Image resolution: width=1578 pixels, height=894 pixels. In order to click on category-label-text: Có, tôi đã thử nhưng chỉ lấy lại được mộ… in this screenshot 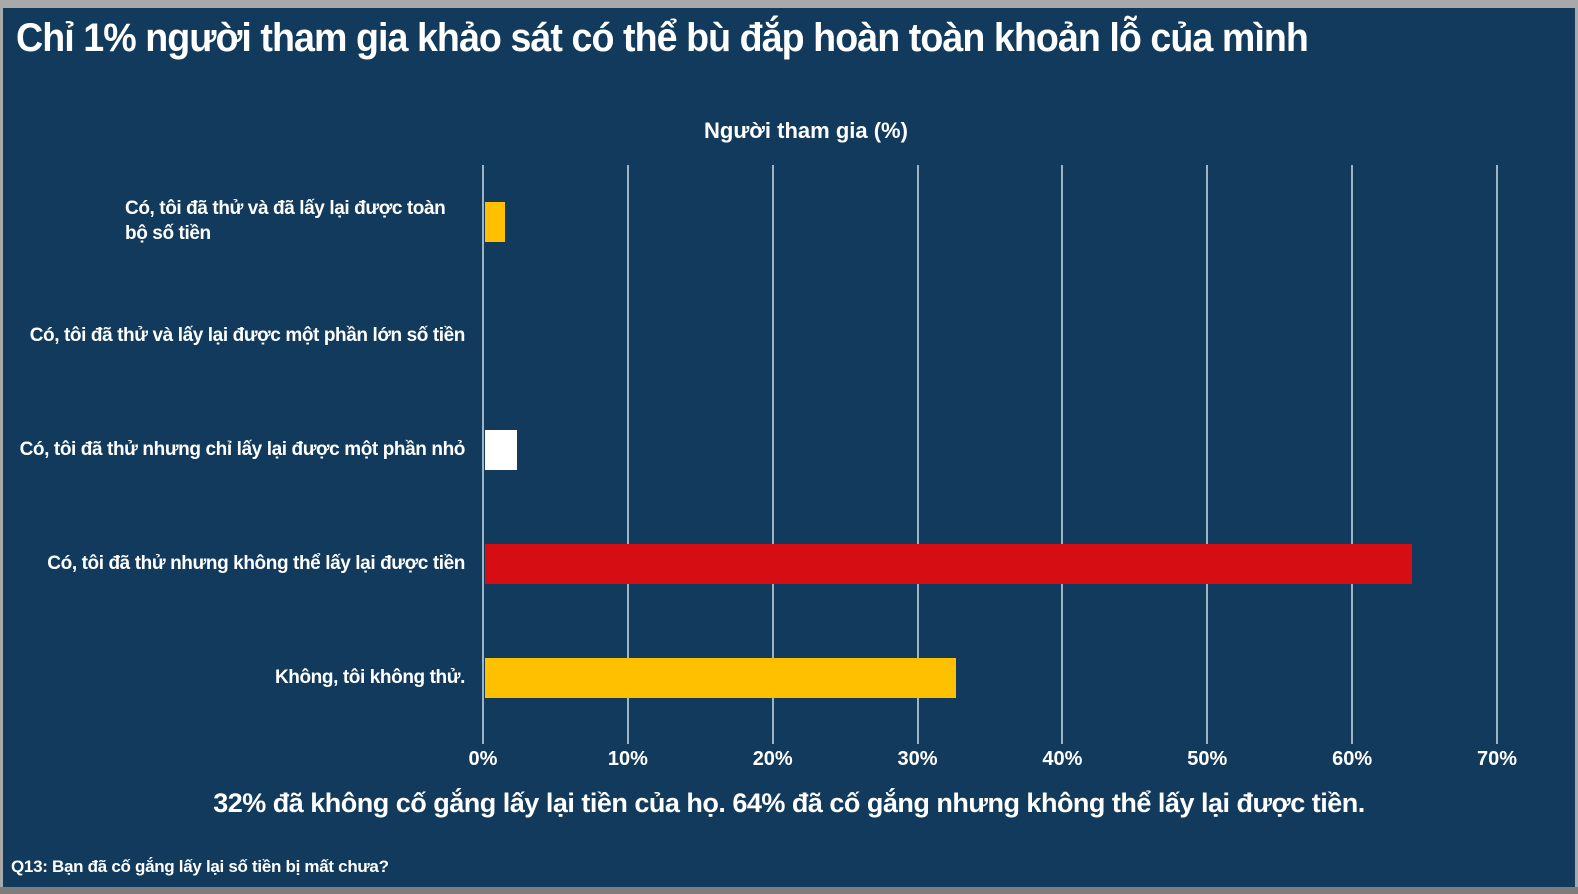, I will do `click(242, 449)`.